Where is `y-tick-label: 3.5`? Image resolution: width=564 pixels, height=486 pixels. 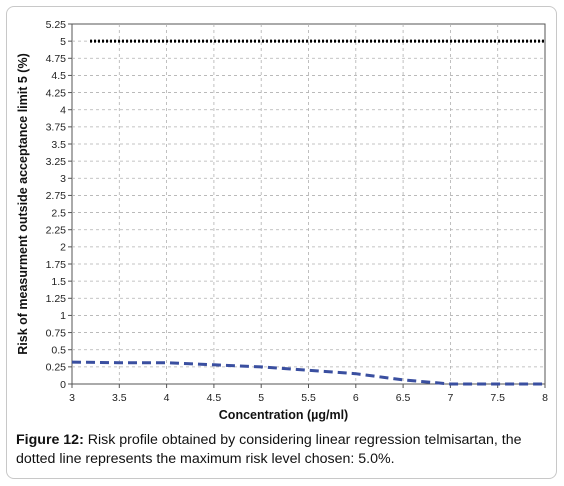 y-tick-label: 3.5 is located at coordinates (58, 145).